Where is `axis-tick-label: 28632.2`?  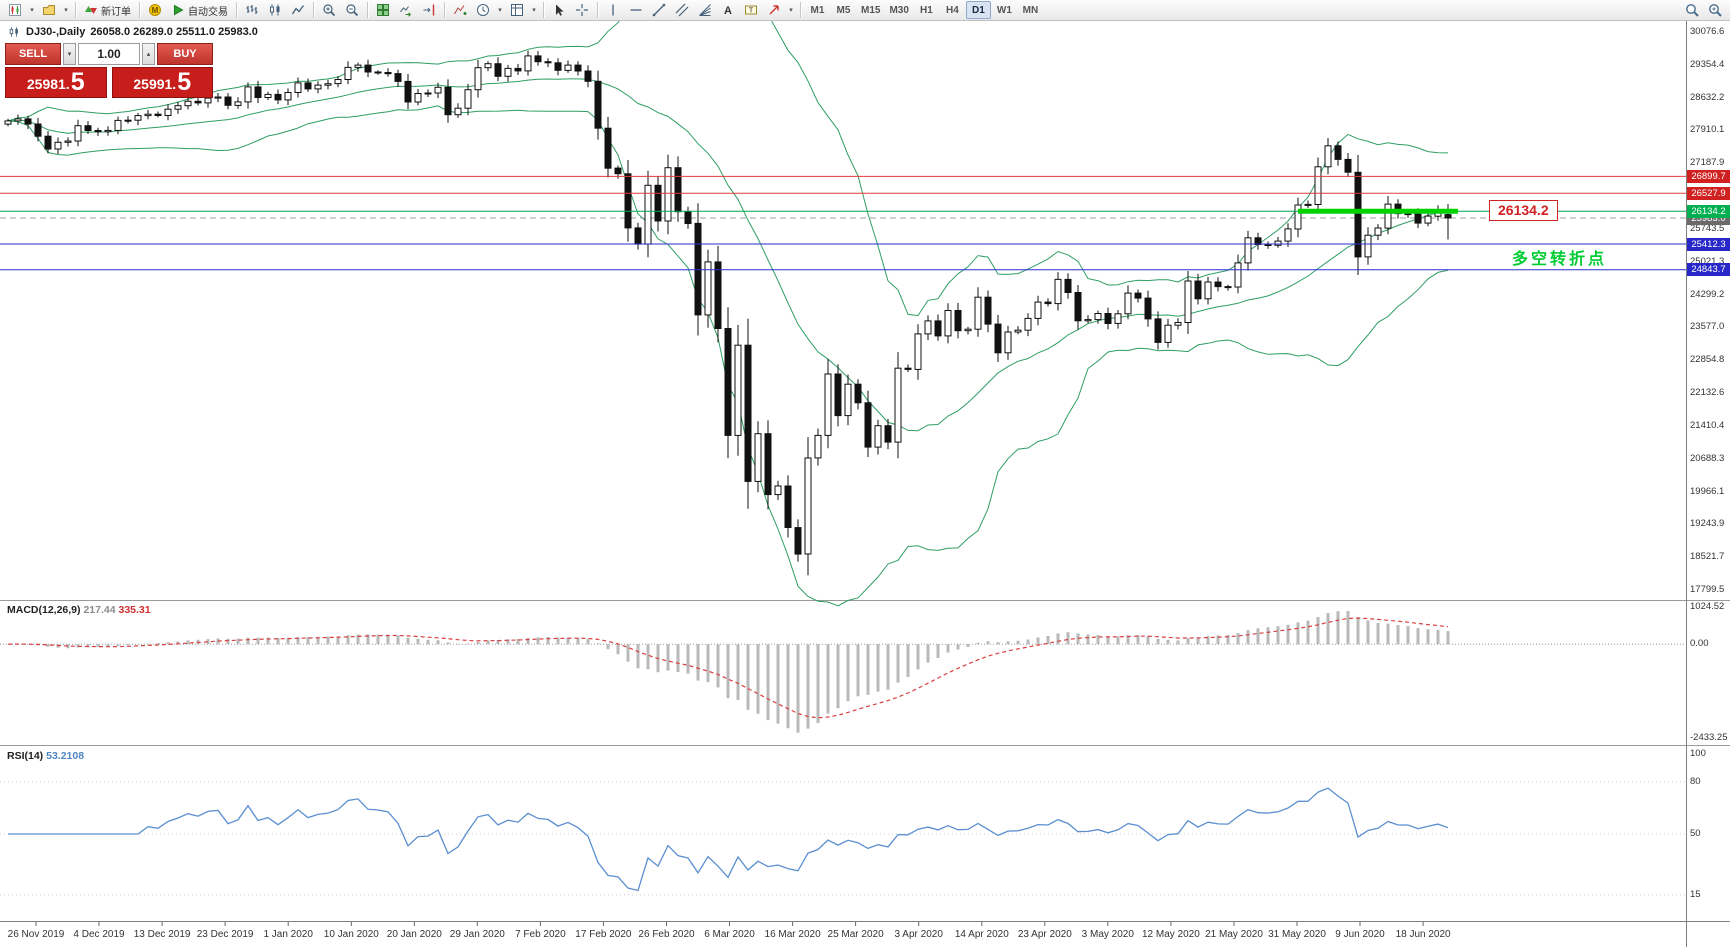 axis-tick-label: 28632.2 is located at coordinates (1707, 97).